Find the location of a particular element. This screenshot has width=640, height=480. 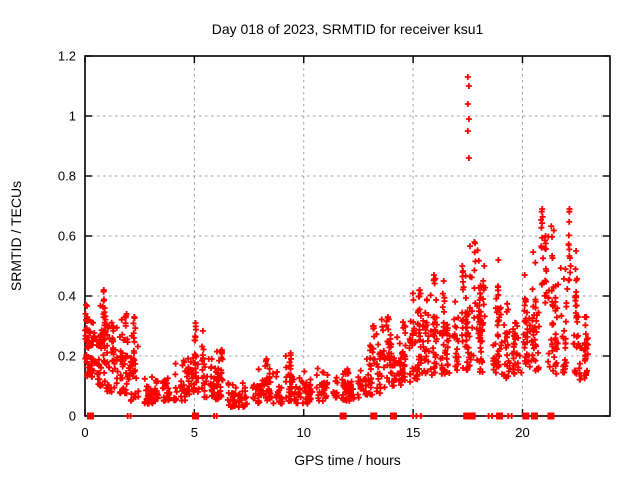

y-tick-label: 0.6 is located at coordinates (67, 236).